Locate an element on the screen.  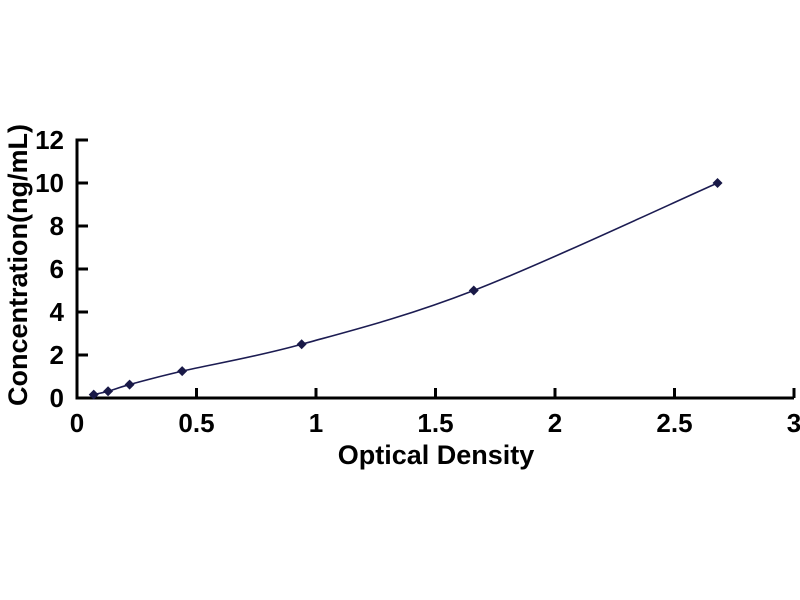
y-tick-label: 2 is located at coordinates (57, 355).